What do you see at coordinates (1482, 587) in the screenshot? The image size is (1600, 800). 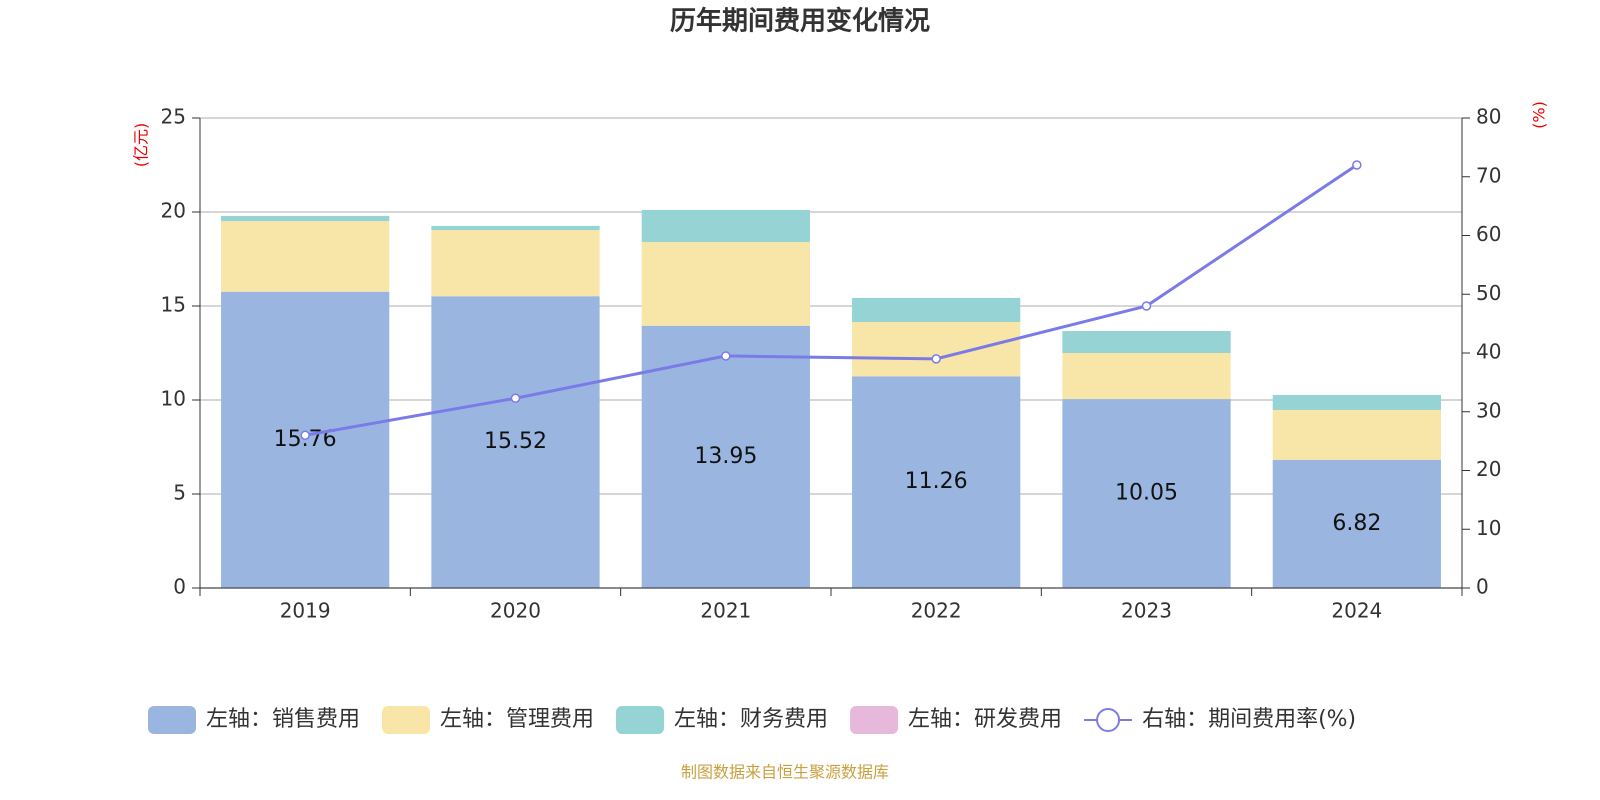 I see `y2-tick-label: 0` at bounding box center [1482, 587].